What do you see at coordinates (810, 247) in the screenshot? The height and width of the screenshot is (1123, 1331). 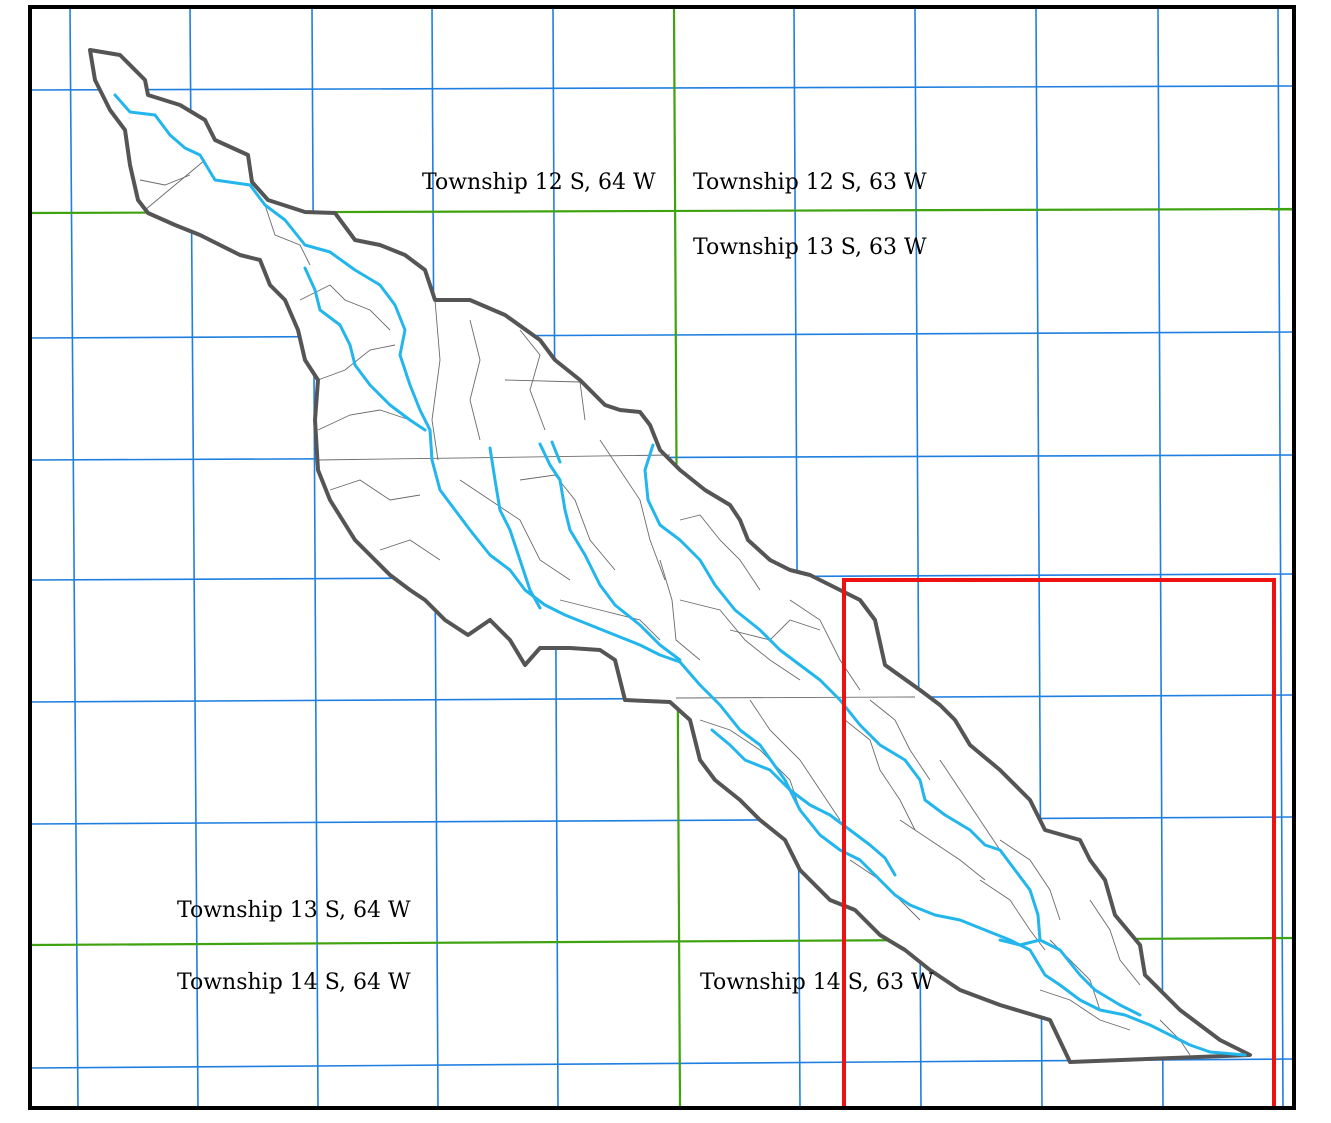 I see `label-township-13s-63w: Township 13 S, 63 W` at bounding box center [810, 247].